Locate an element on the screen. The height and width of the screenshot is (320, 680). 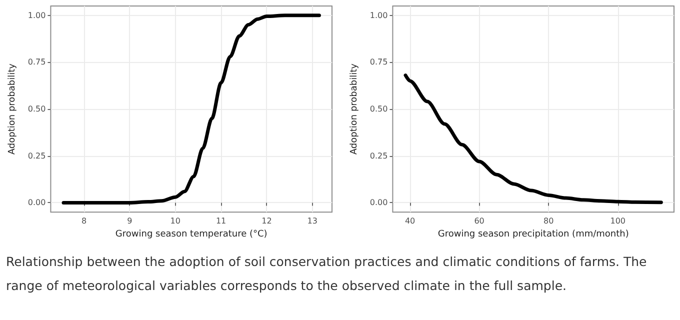
x-axis-title: Growing season precipitation (mm/month) is located at coordinates (533, 235).